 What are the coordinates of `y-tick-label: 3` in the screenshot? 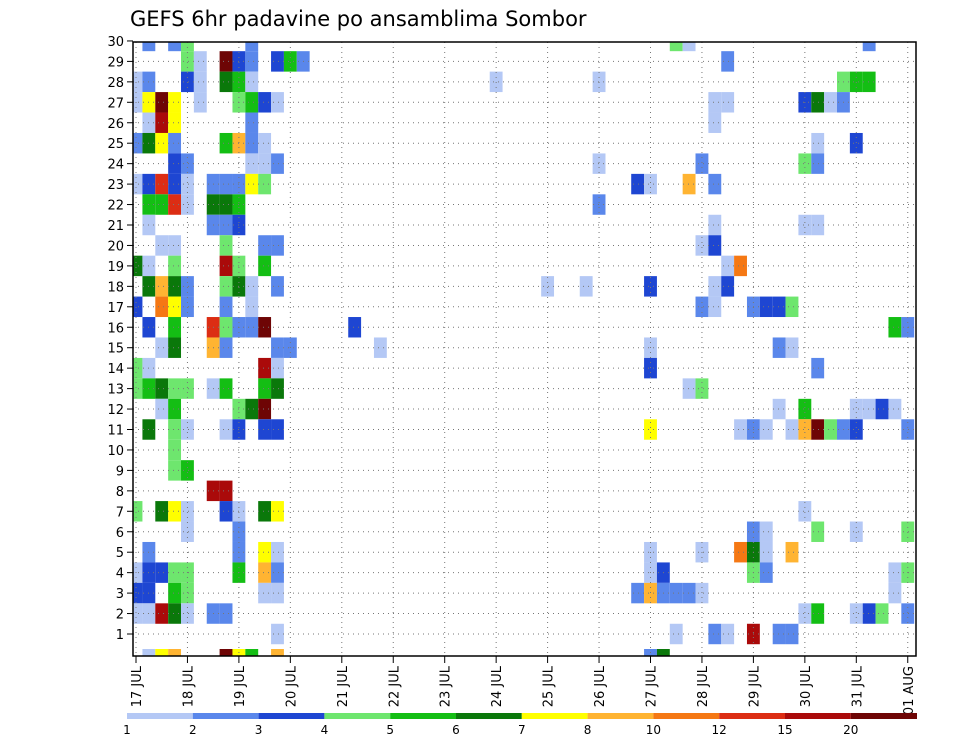 It's located at (120, 594).